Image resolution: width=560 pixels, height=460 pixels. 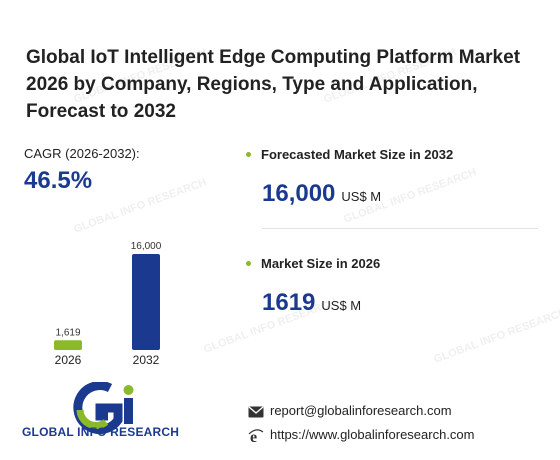 I want to click on bar-2032, so click(x=146, y=302).